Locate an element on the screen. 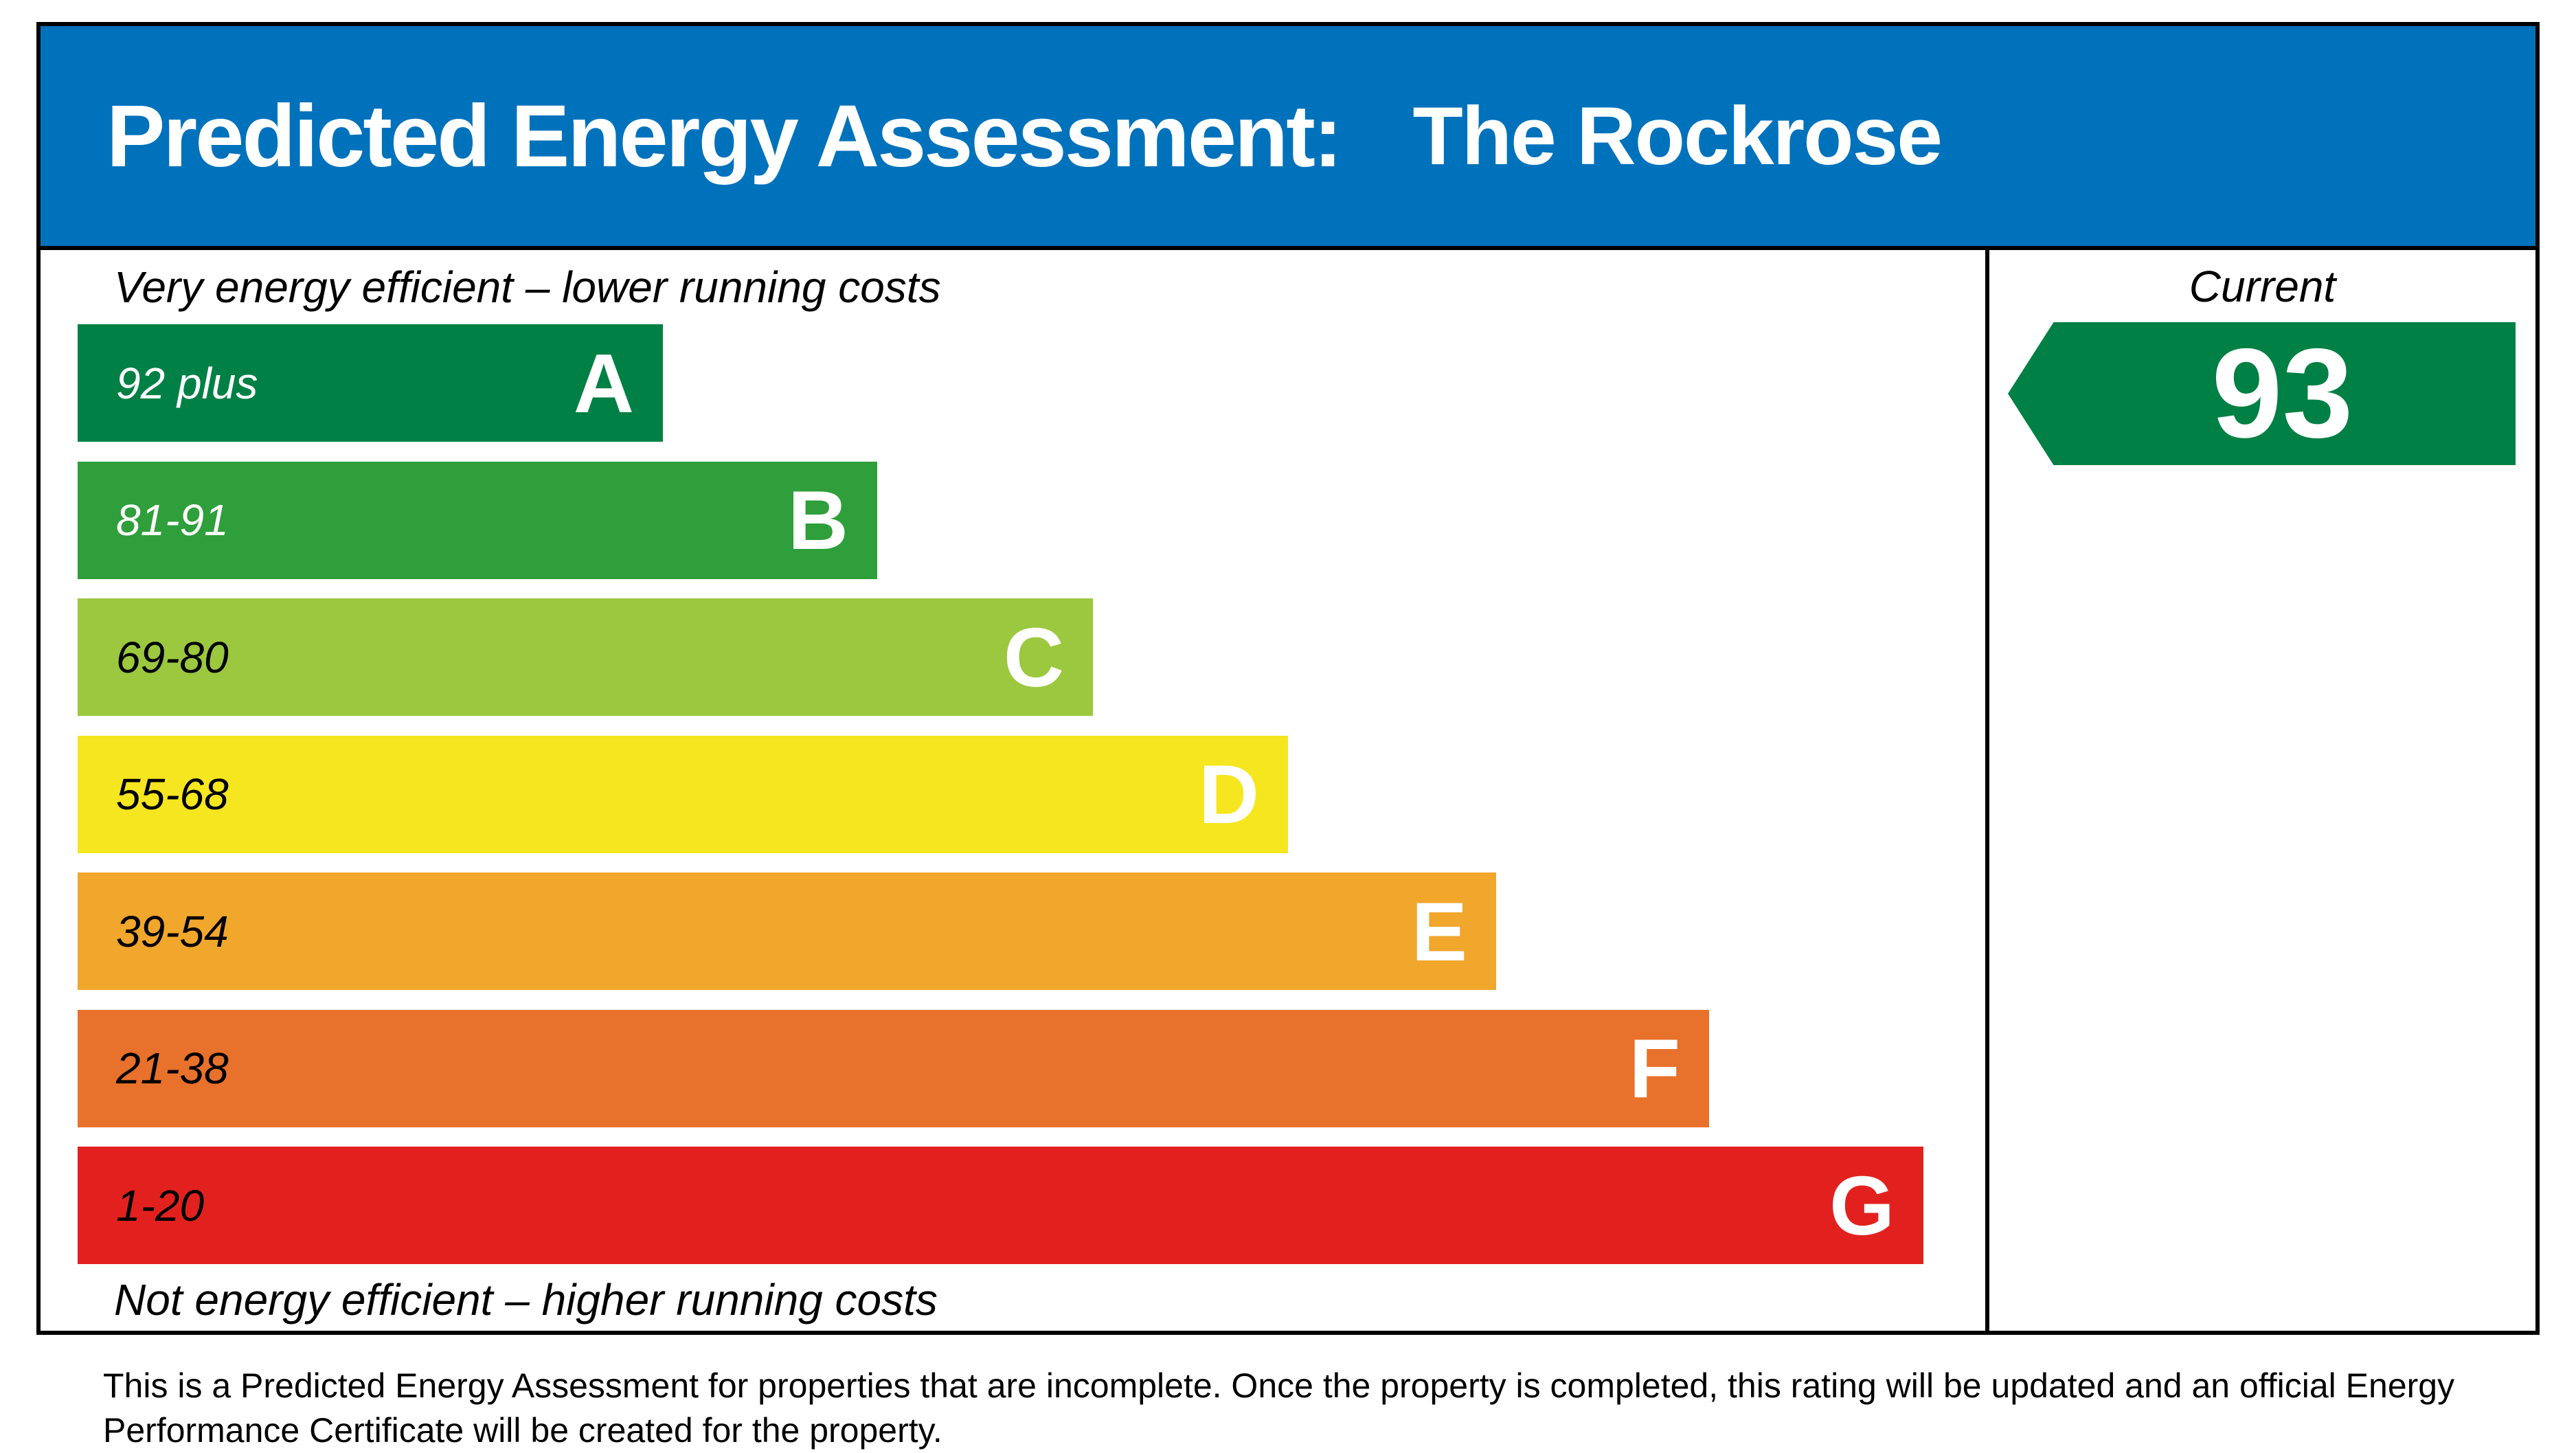  band-range-label: 81-91 is located at coordinates (172, 520).